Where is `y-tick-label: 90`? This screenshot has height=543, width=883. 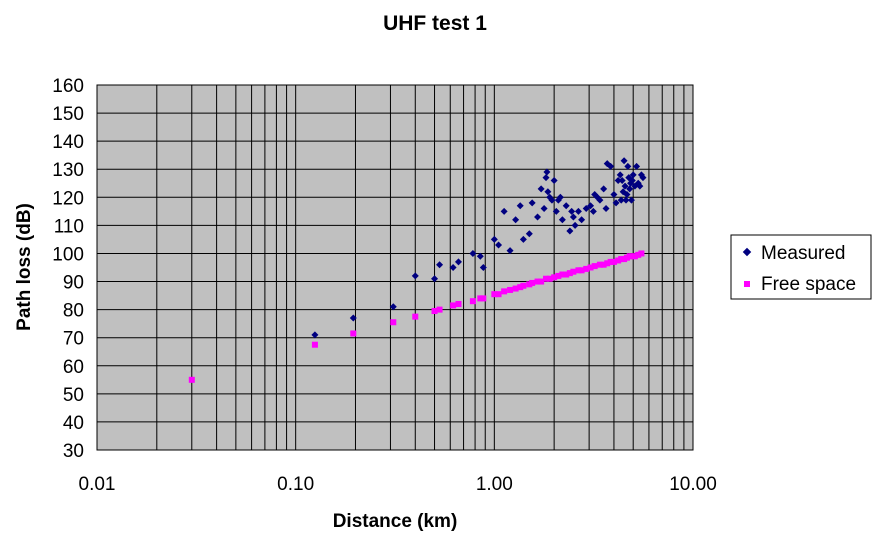
y-tick-label: 90 is located at coordinates (73, 283).